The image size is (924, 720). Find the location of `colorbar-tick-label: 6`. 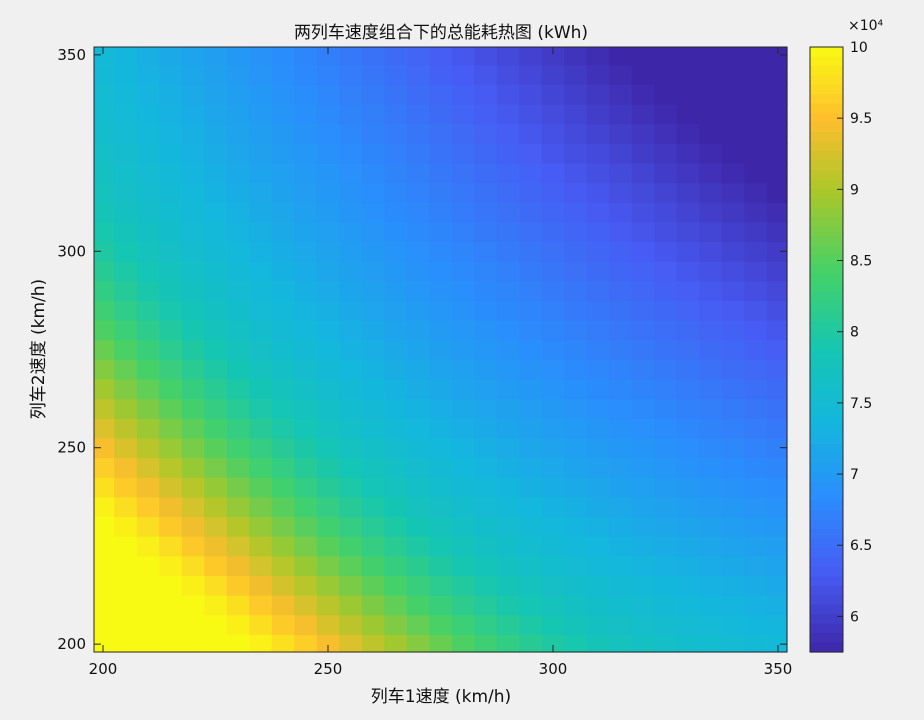

colorbar-tick-label: 6 is located at coordinates (854, 617).